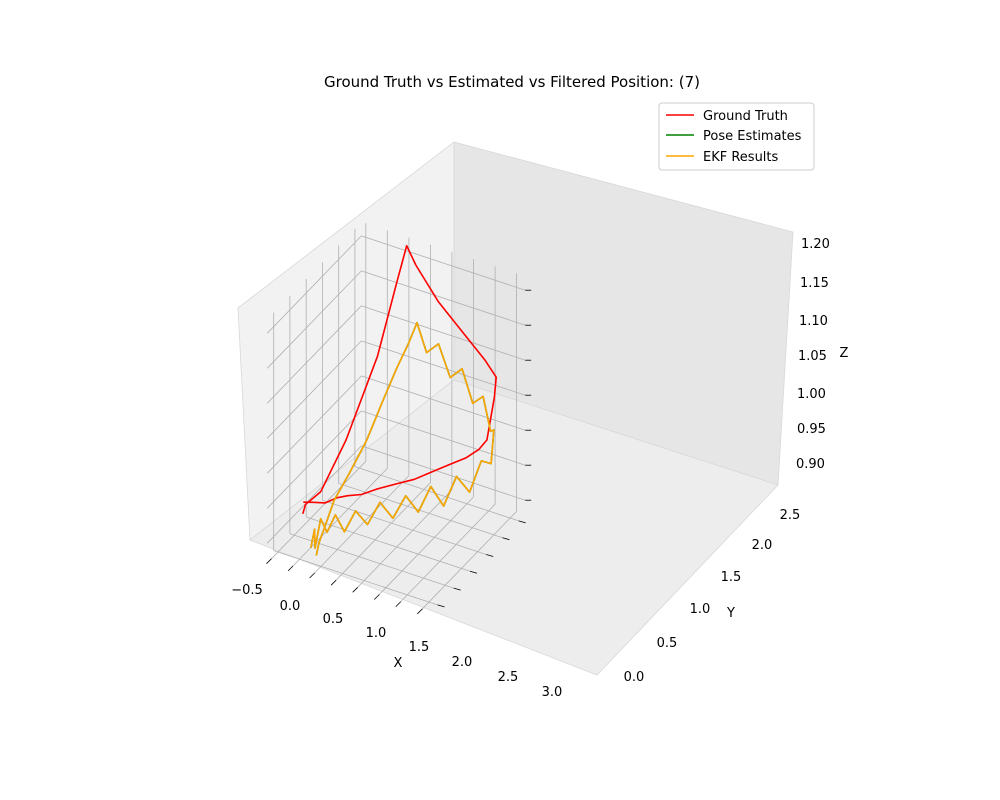 Image resolution: width=1000 pixels, height=800 pixels. I want to click on y-tick-labels: 0.0 0.5 1.0 1.5 2.0 2.5, so click(712, 596).